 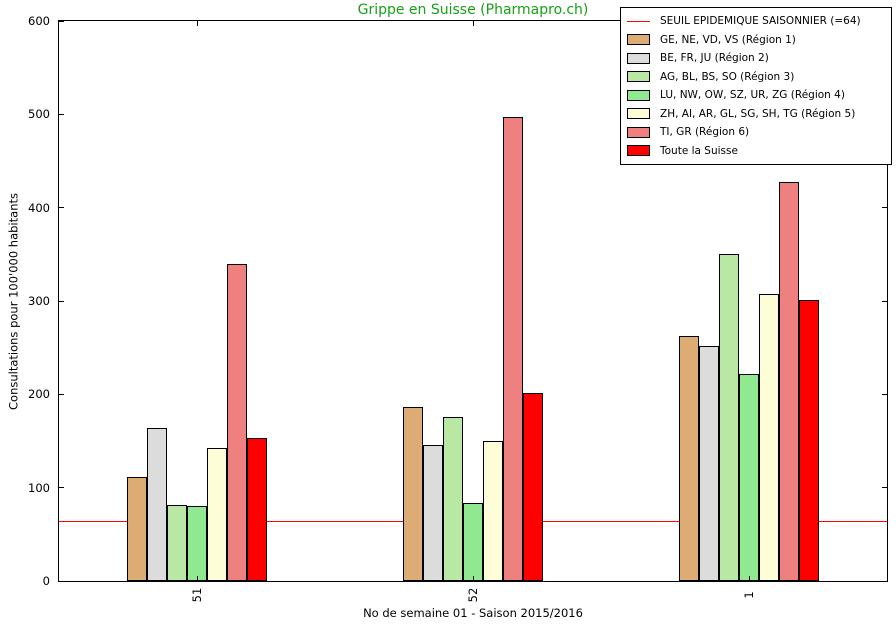 What do you see at coordinates (728, 39) in the screenshot?
I see `legend-label: GE, NE, VD, VS (Région 1)` at bounding box center [728, 39].